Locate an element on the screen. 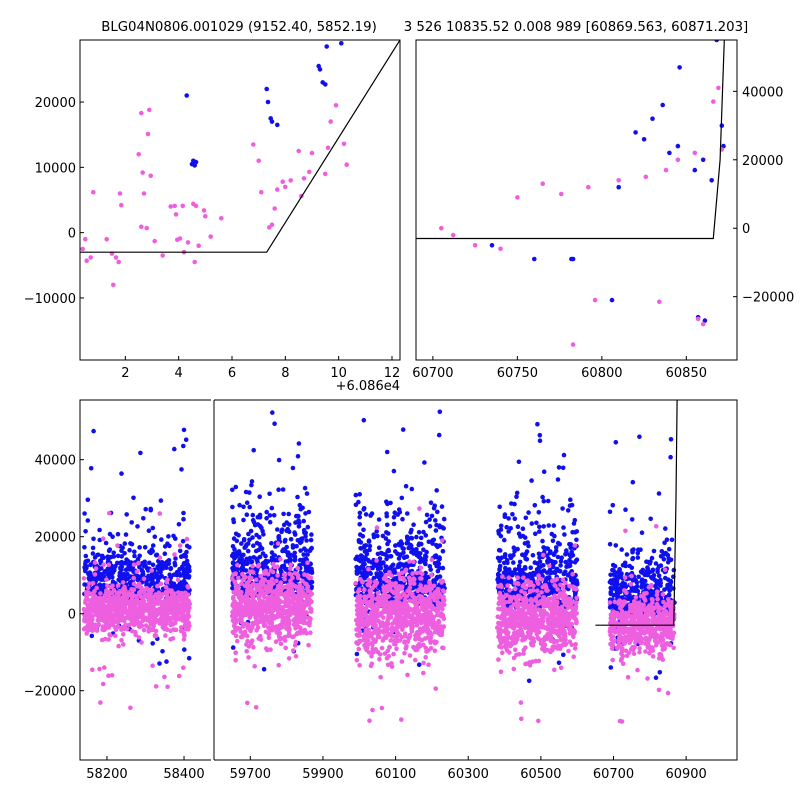 Image resolution: width=800 pixels, height=800 pixels. zoom-right-xtick-label: 60850 is located at coordinates (686, 373).